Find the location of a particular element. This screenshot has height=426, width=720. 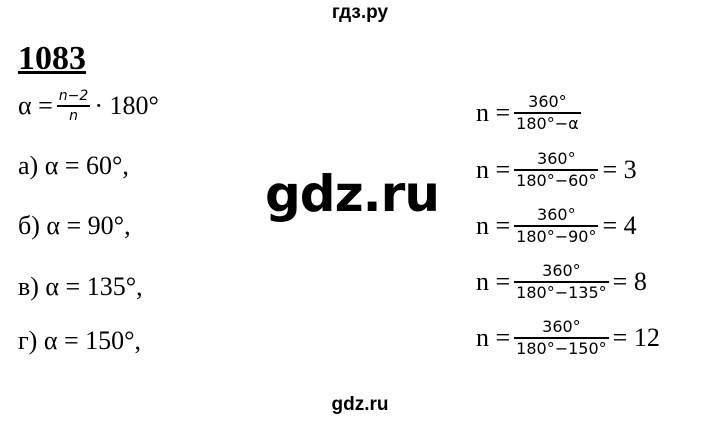

formula-rhs: · 180° is located at coordinates (126, 105).